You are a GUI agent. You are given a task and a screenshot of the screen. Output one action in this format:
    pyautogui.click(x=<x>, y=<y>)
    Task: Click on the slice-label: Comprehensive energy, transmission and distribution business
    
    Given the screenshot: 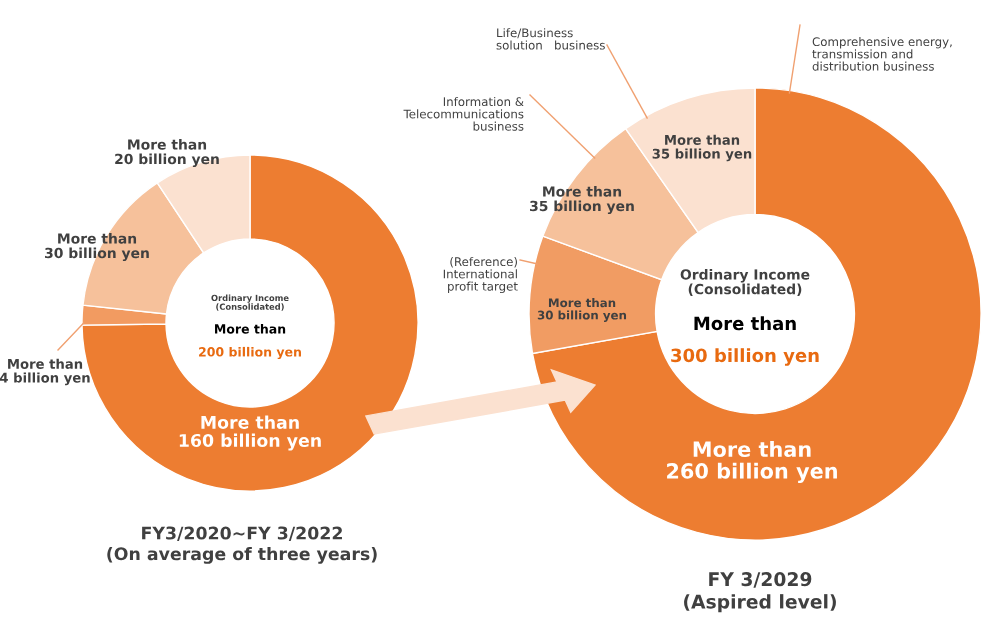 What is the action you would take?
    pyautogui.click(x=882, y=53)
    